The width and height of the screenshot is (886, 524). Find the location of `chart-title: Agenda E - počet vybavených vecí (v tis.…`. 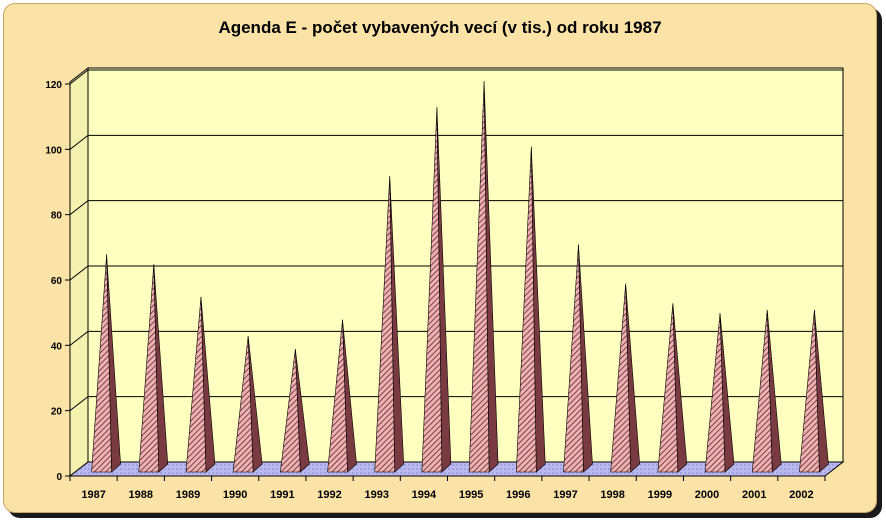

chart-title: Agenda E - počet vybavených vecí (v tis.… is located at coordinates (440, 27).